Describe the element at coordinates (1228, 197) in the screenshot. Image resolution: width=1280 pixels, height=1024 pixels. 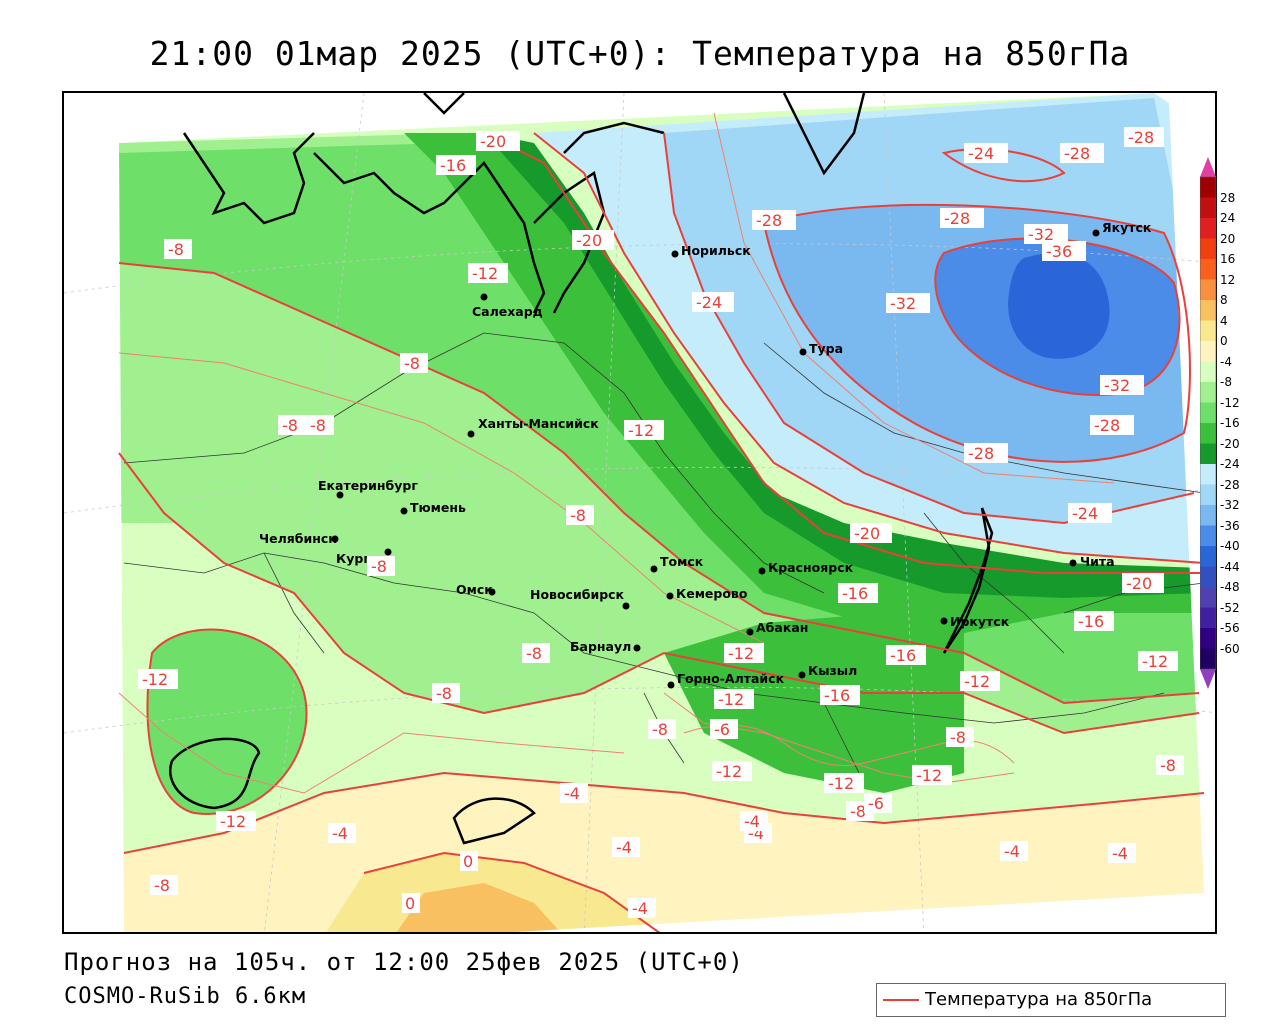
I see `colorbar-tick-label: 28` at that location.